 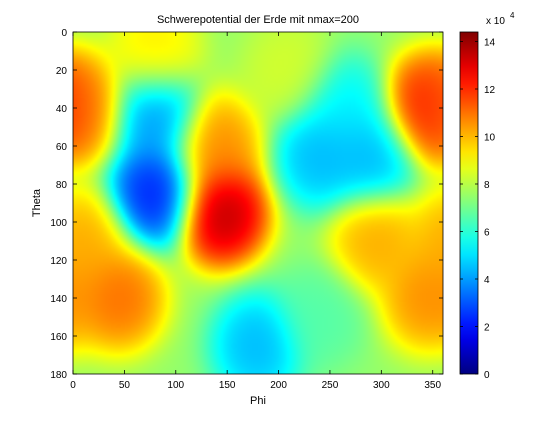 I want to click on colorbar-exponent: 4, so click(x=512, y=15).